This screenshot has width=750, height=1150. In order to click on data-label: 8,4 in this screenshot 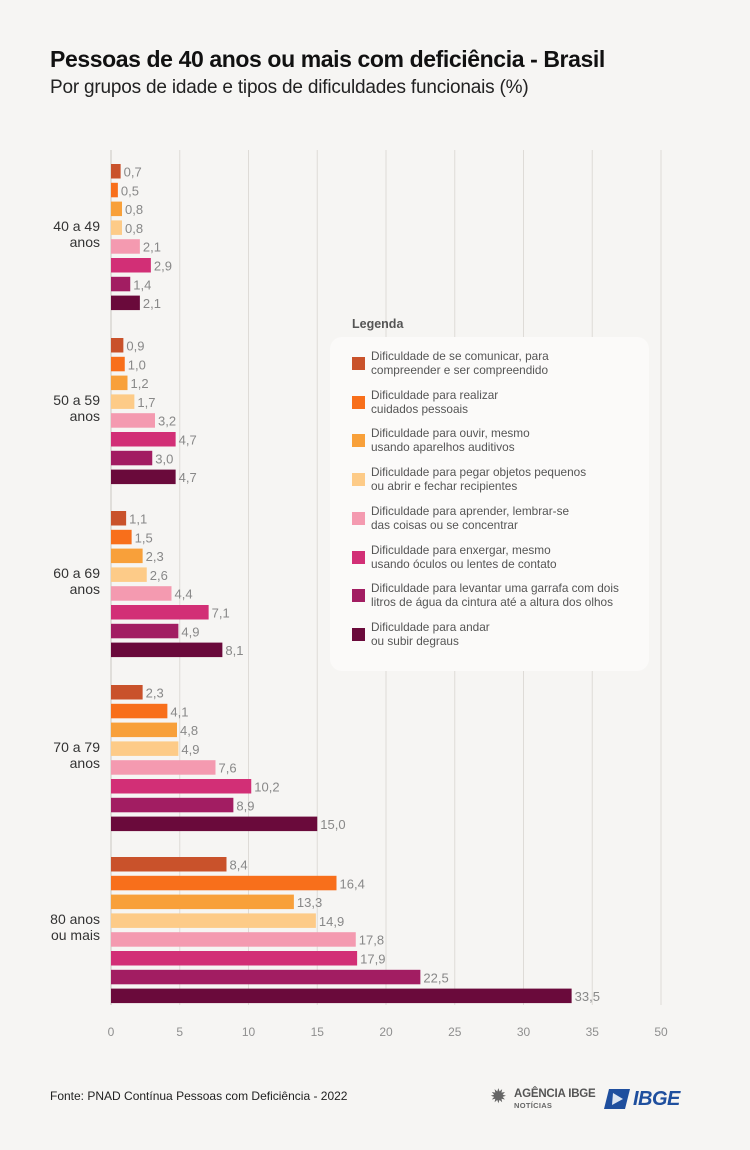, I will do `click(239, 865)`.